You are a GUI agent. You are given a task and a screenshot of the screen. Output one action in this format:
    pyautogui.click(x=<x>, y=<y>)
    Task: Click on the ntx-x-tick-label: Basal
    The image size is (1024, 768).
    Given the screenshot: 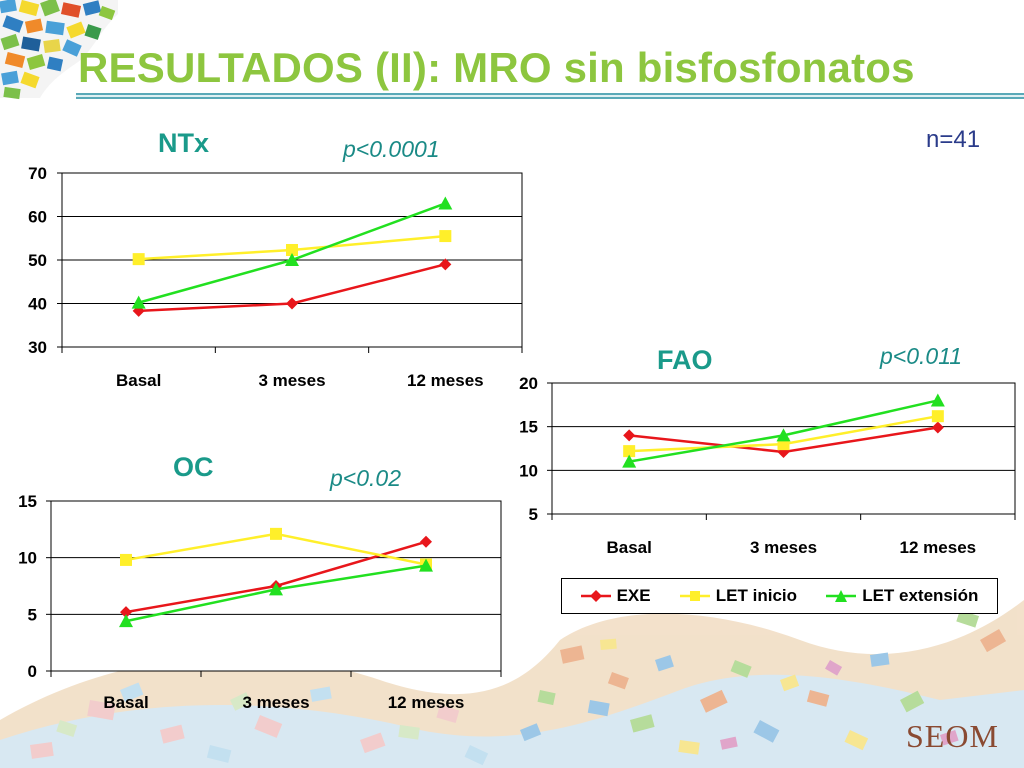 What is the action you would take?
    pyautogui.click(x=138, y=380)
    